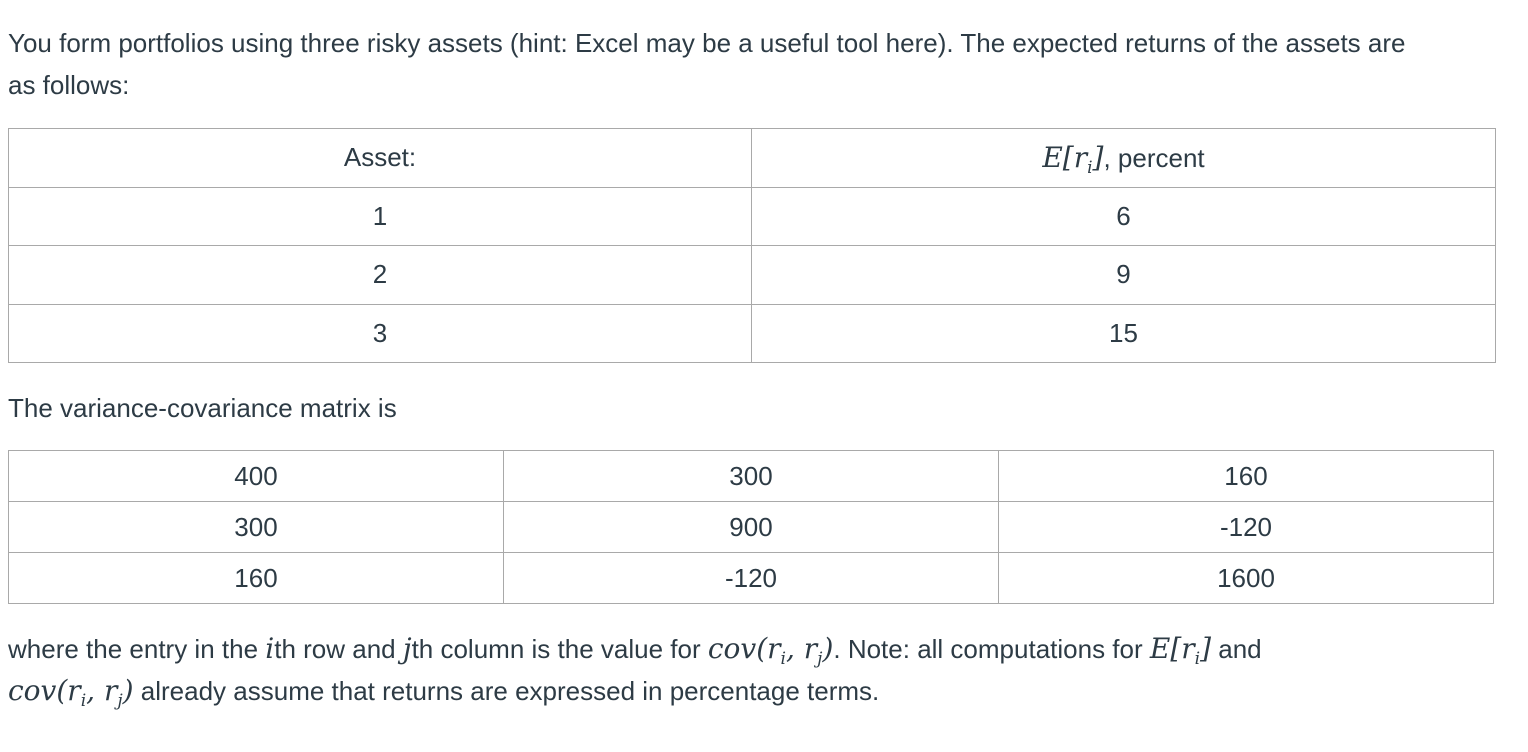 The height and width of the screenshot is (752, 1528). I want to click on table-row: 1 6, so click(752, 216).